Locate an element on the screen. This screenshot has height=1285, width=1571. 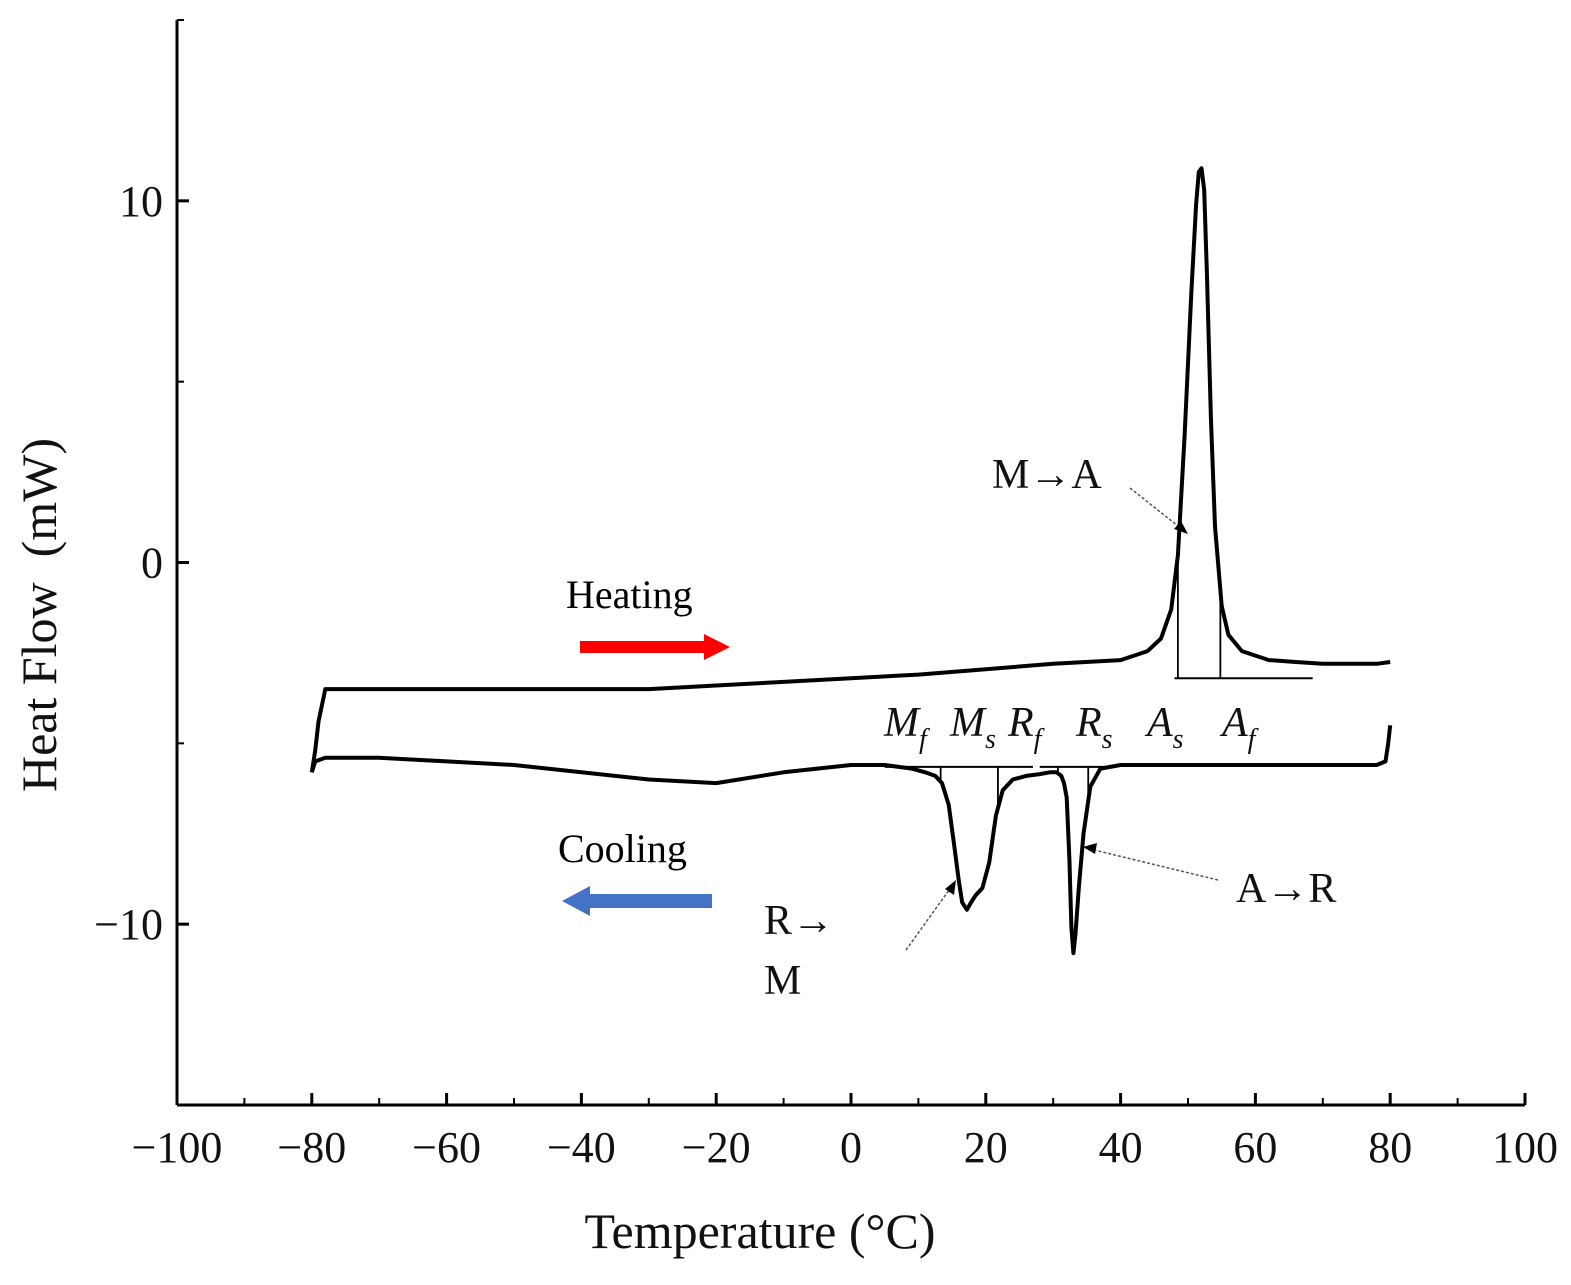
cooling-arrow is located at coordinates (637, 901).